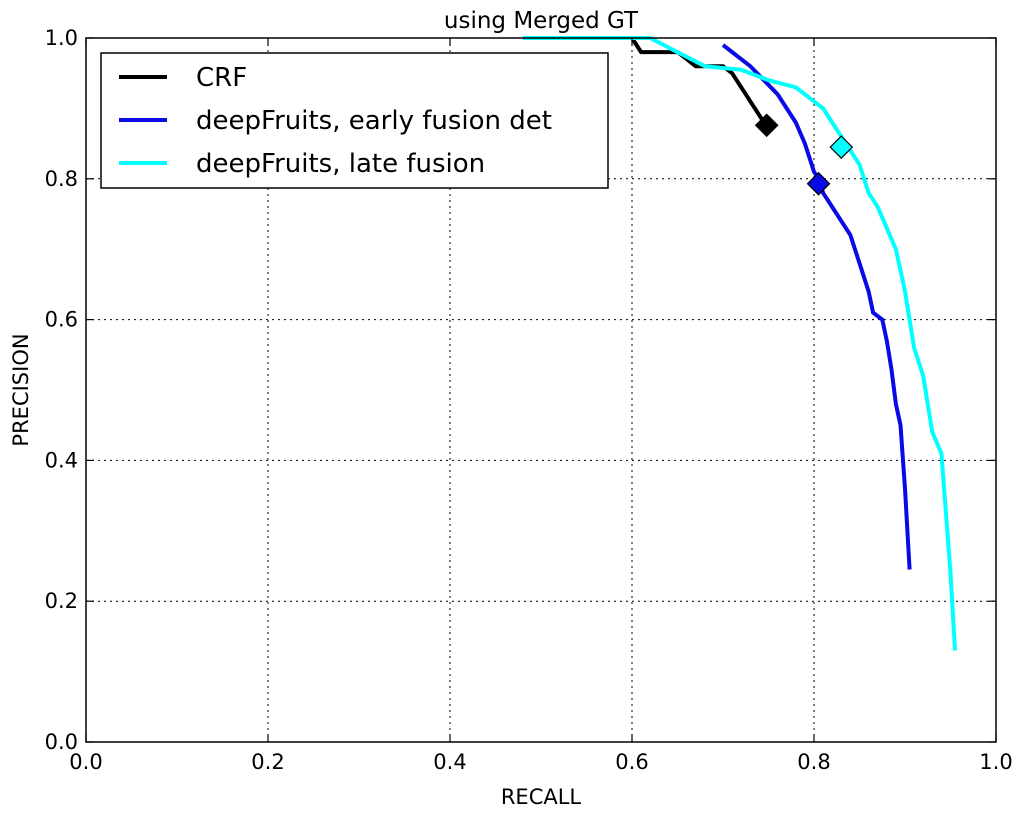 Image resolution: width=1024 pixels, height=815 pixels. Describe the element at coordinates (813, 762) in the screenshot. I see `x-tick-label: 0.8` at that location.